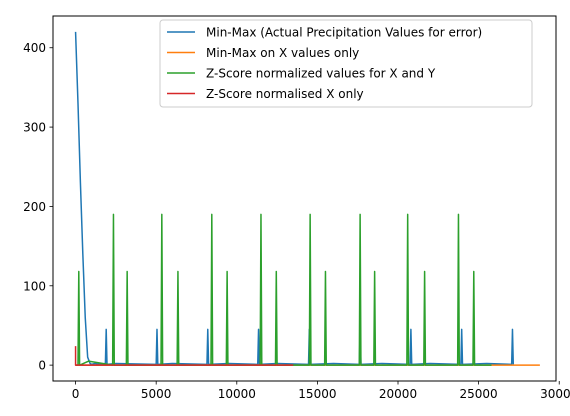 Image resolution: width=570 pixels, height=416 pixels. Describe the element at coordinates (317, 394) in the screenshot. I see `x-tick-label: 15000` at that location.